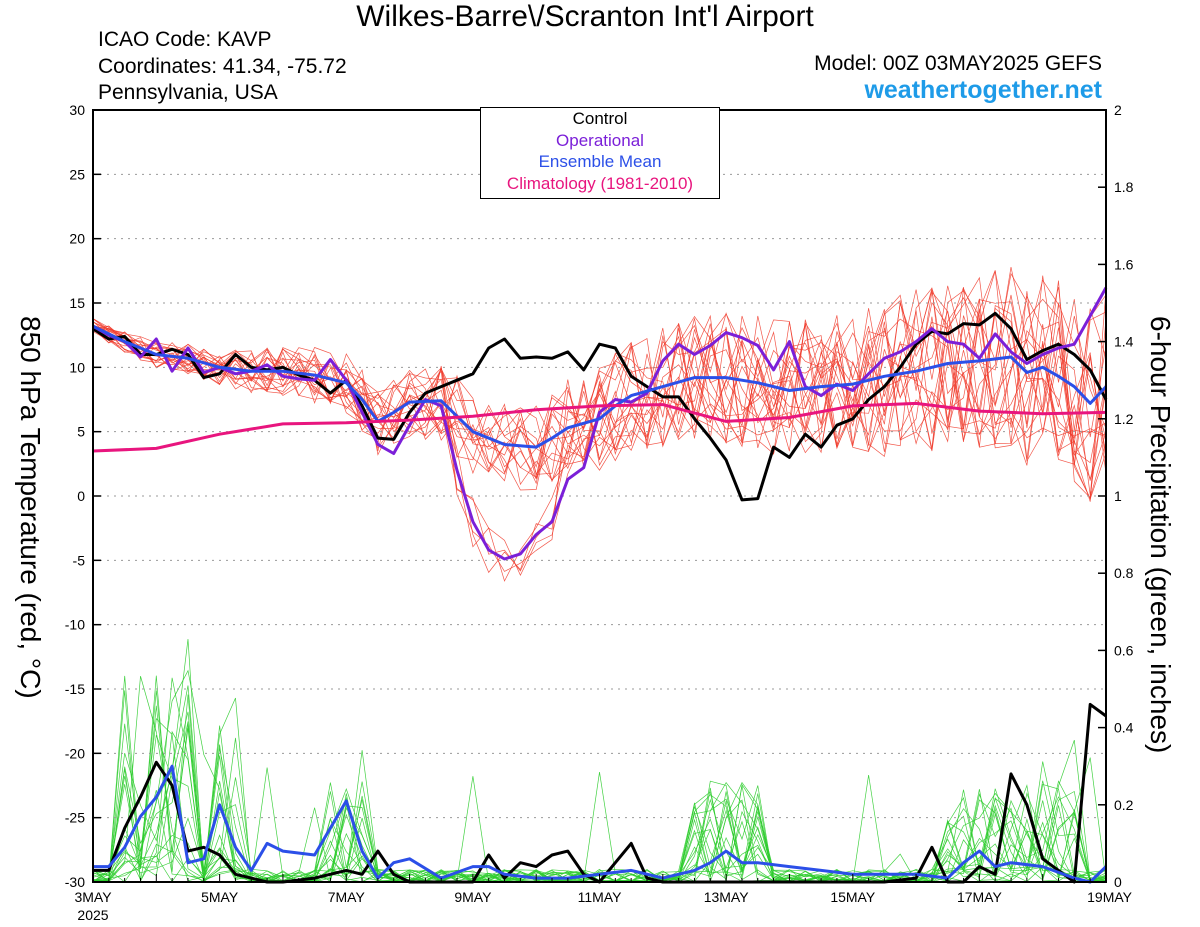  Describe the element at coordinates (1124, 342) in the screenshot. I see `right-tick-label: 1.4` at that location.